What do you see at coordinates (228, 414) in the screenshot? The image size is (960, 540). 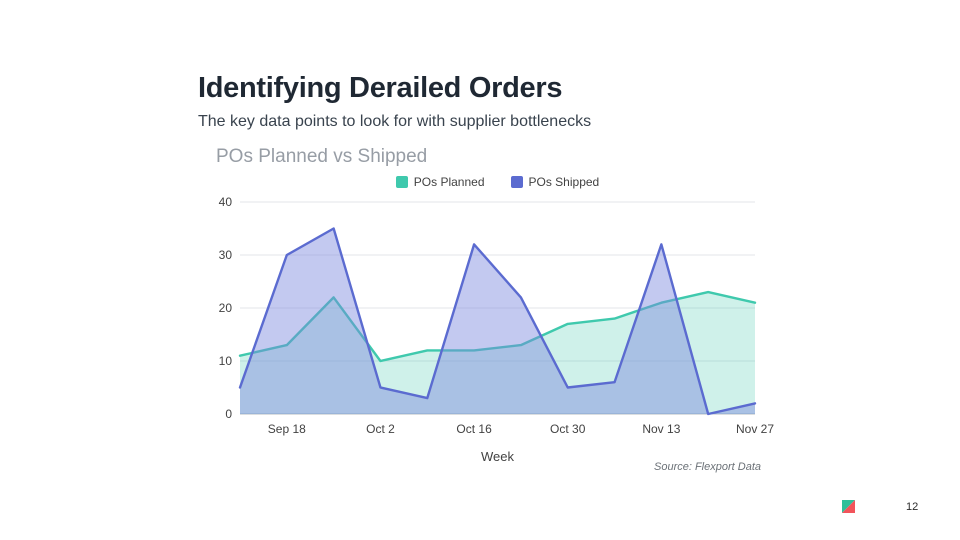 I see `y-tick-label: 0` at bounding box center [228, 414].